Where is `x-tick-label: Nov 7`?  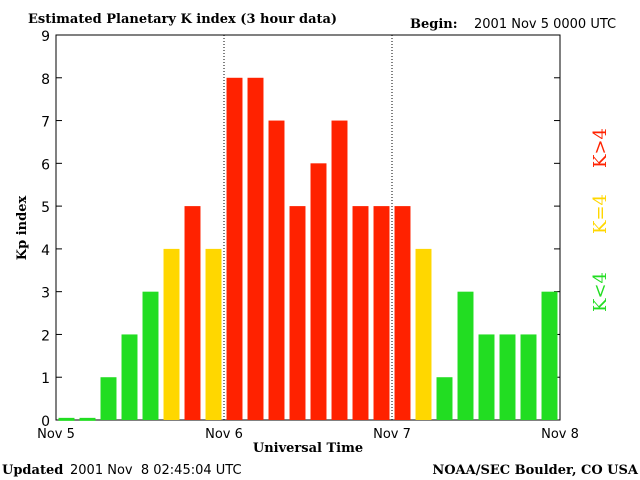 x-tick-label: Nov 7 is located at coordinates (392, 434).